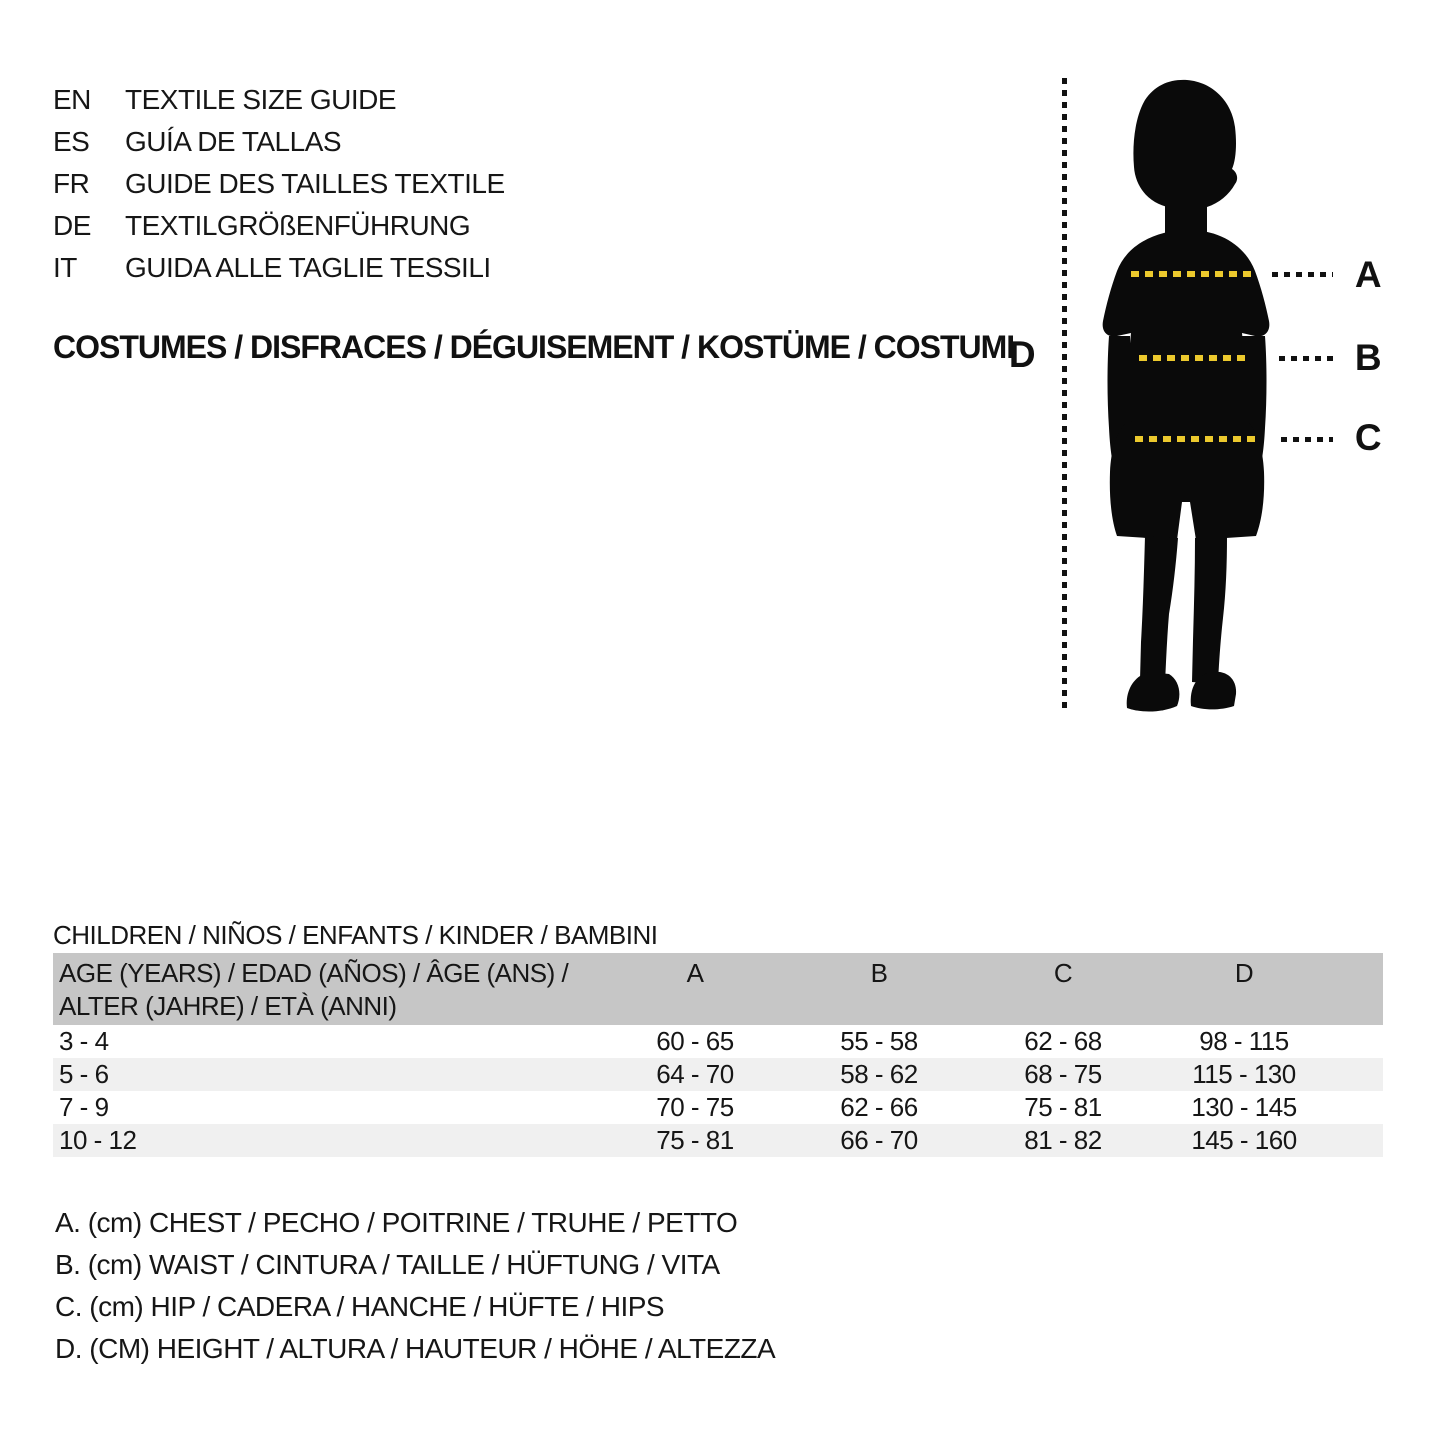 The height and width of the screenshot is (1444, 1445). I want to click on waist-cell: 55 - 58, so click(879, 1041).